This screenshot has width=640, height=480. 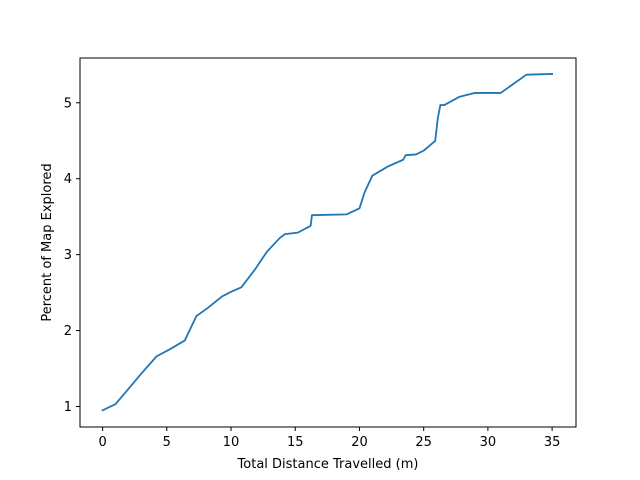 What do you see at coordinates (68, 255) in the screenshot?
I see `y-tick-label: 3` at bounding box center [68, 255].